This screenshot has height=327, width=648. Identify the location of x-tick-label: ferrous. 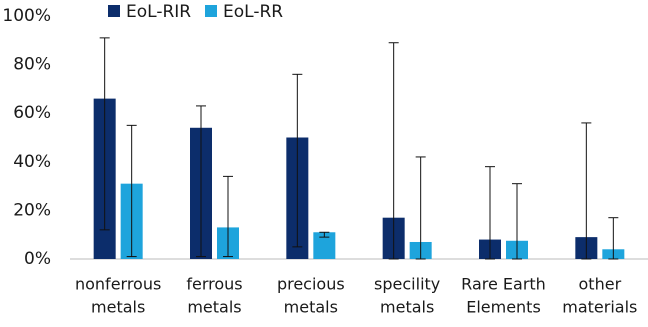
(214, 284).